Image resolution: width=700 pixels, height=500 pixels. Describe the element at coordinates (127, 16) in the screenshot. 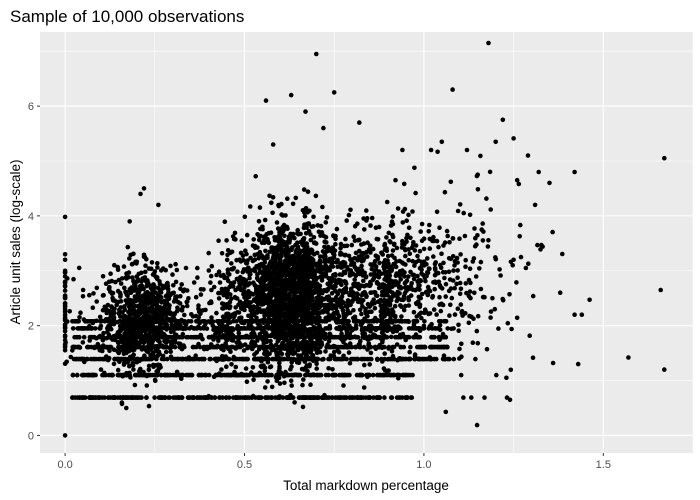

I see `chart-title: Sample of 10,000 observations` at that location.